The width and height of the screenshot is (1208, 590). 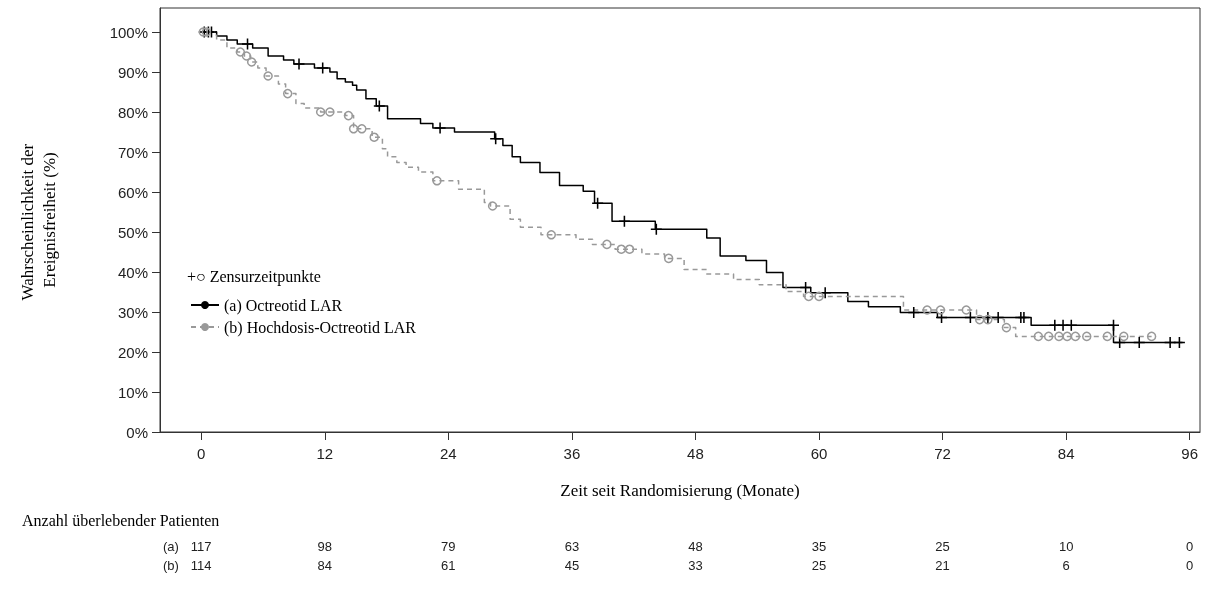 I want to click on text: 79, so click(x=448, y=546).